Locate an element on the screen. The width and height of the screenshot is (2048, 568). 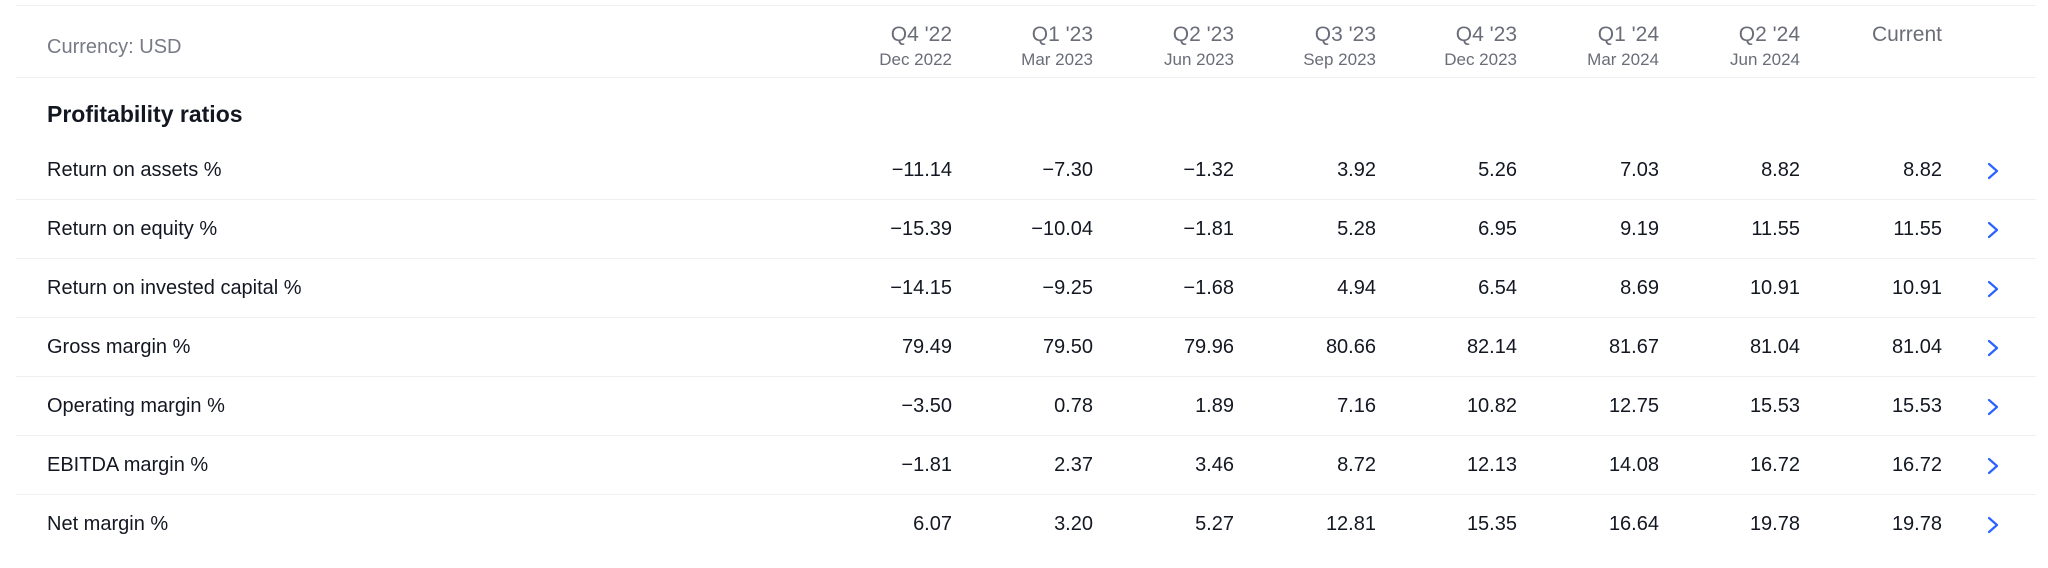
column-date: Jun 2024 is located at coordinates (1765, 59).